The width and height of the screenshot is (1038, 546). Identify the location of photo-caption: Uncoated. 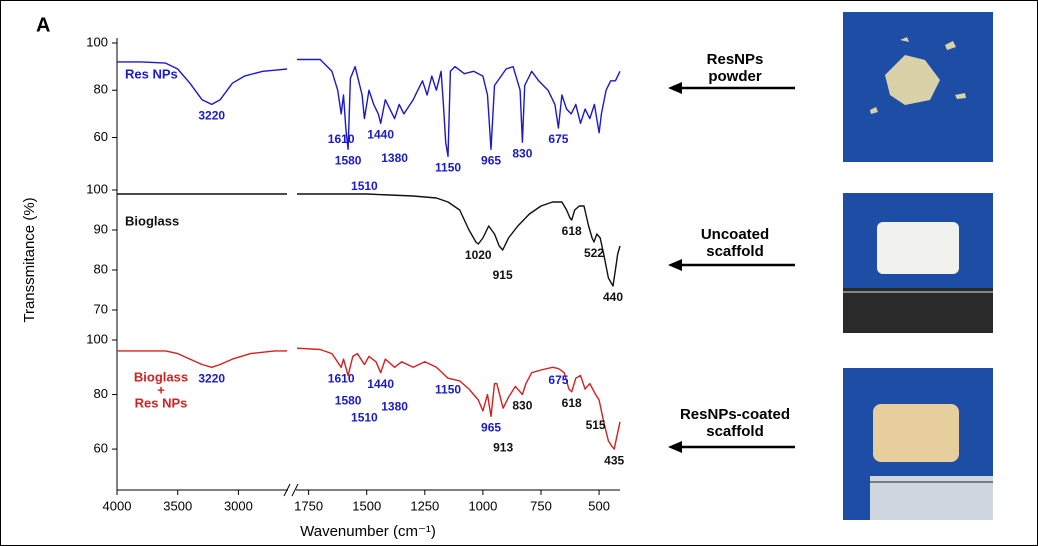
(735, 234).